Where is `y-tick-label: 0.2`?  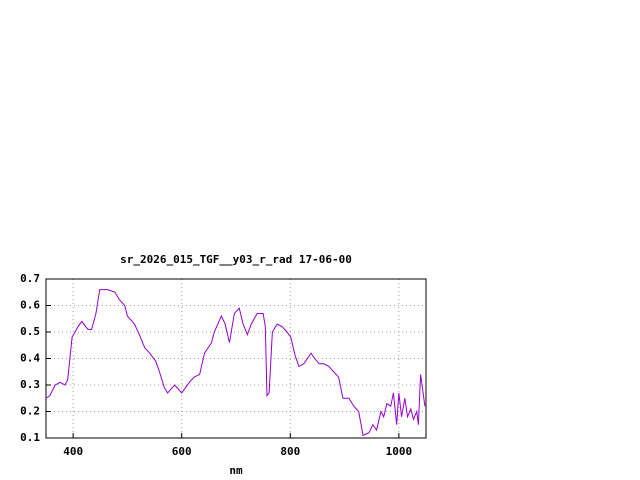 y-tick-label: 0.2 is located at coordinates (30, 411).